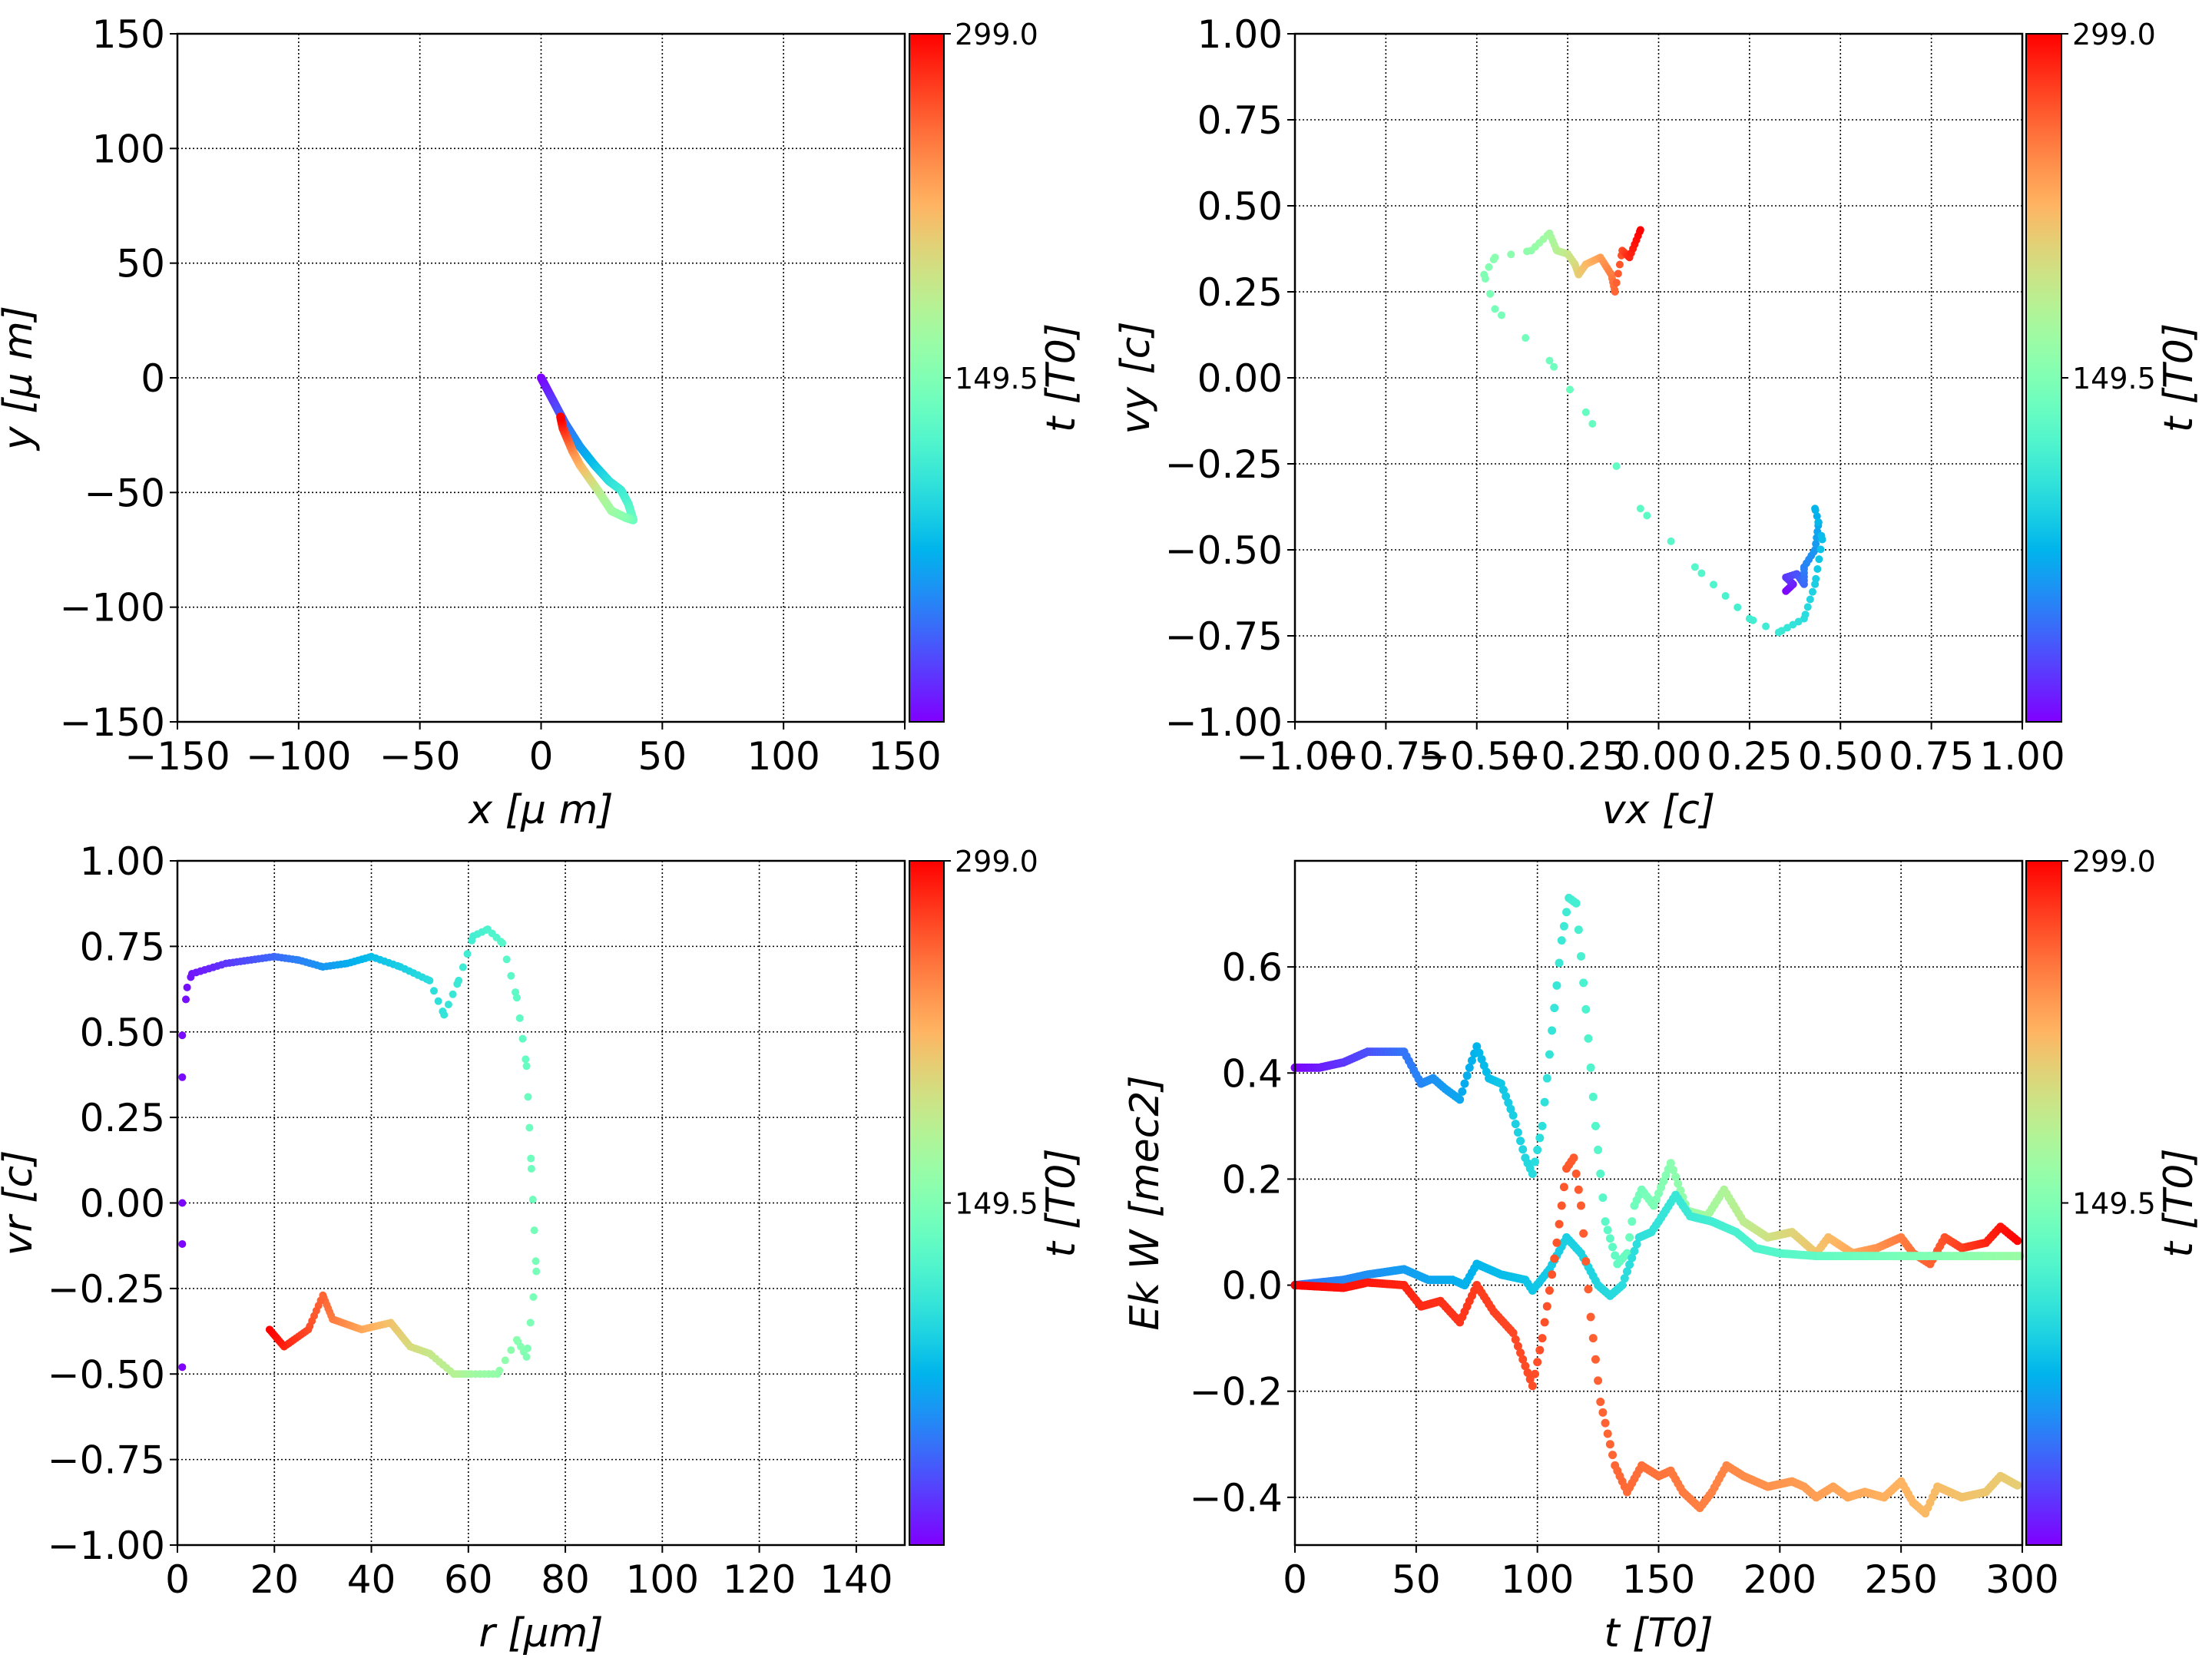 Image resolution: width=2212 pixels, height=1671 pixels. What do you see at coordinates (904, 756) in the screenshot?
I see `x-tick-label: 150` at bounding box center [904, 756].